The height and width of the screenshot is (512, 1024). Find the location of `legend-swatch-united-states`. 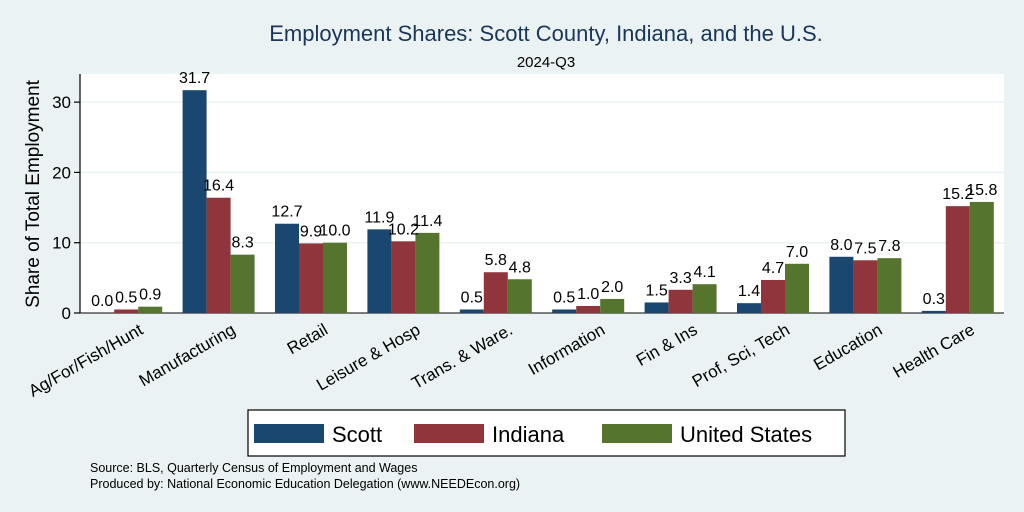

legend-swatch-united-states is located at coordinates (637, 433).